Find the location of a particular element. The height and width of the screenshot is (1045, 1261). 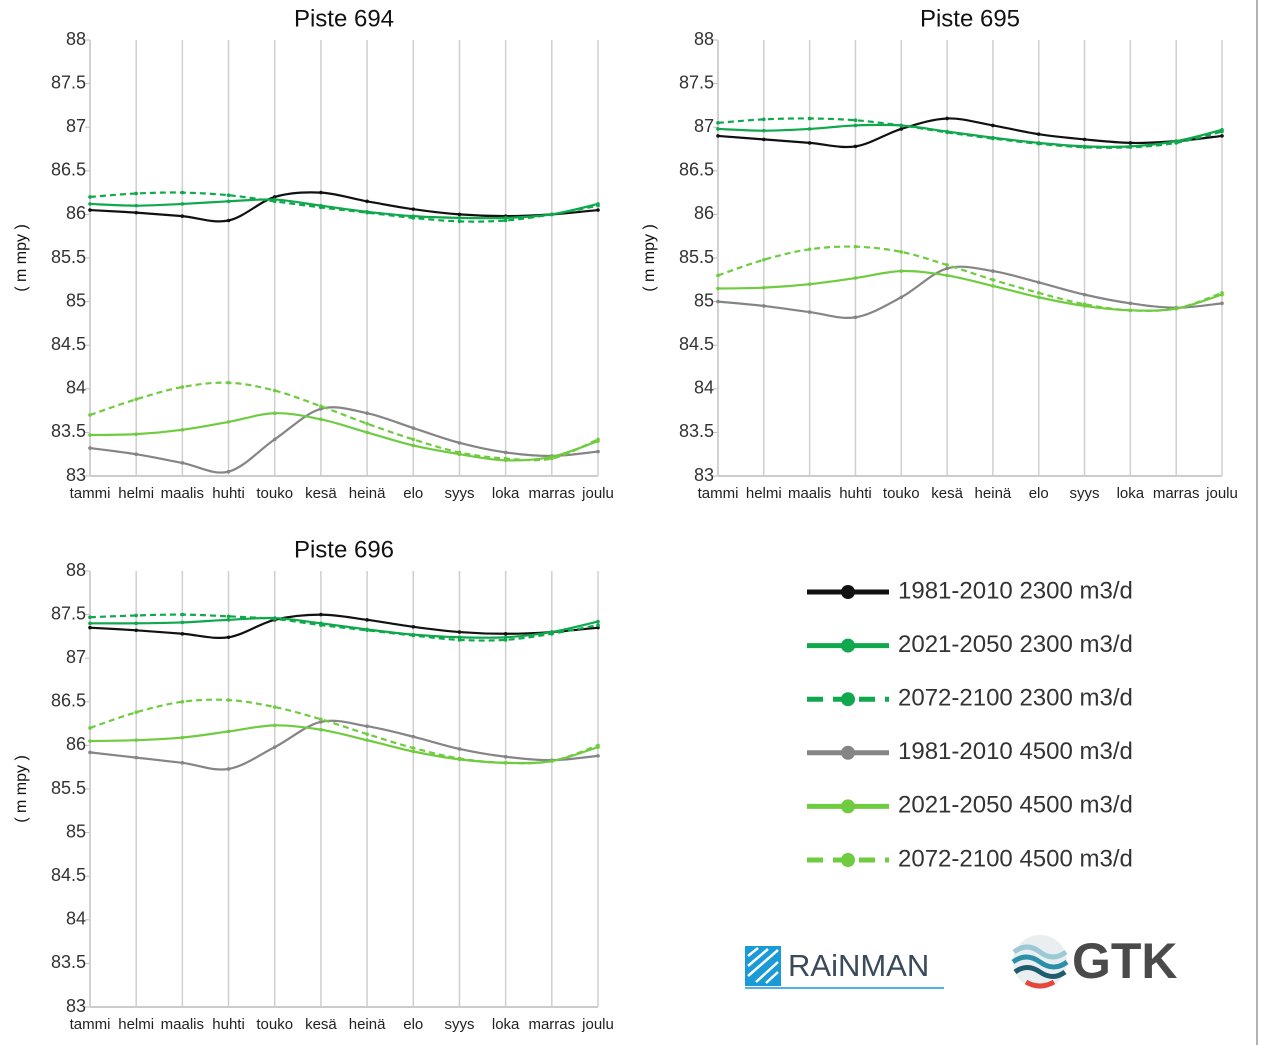

x-tick-label: syys is located at coordinates (1085, 493).